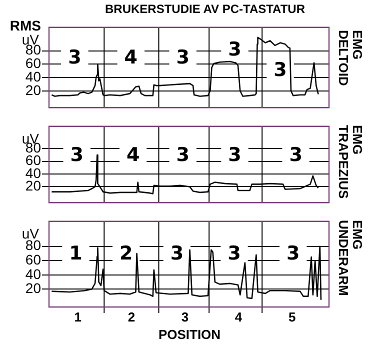 This screenshot has height=344, width=370. Describe the element at coordinates (126, 253) in the screenshot. I see `annotation: 2` at that location.